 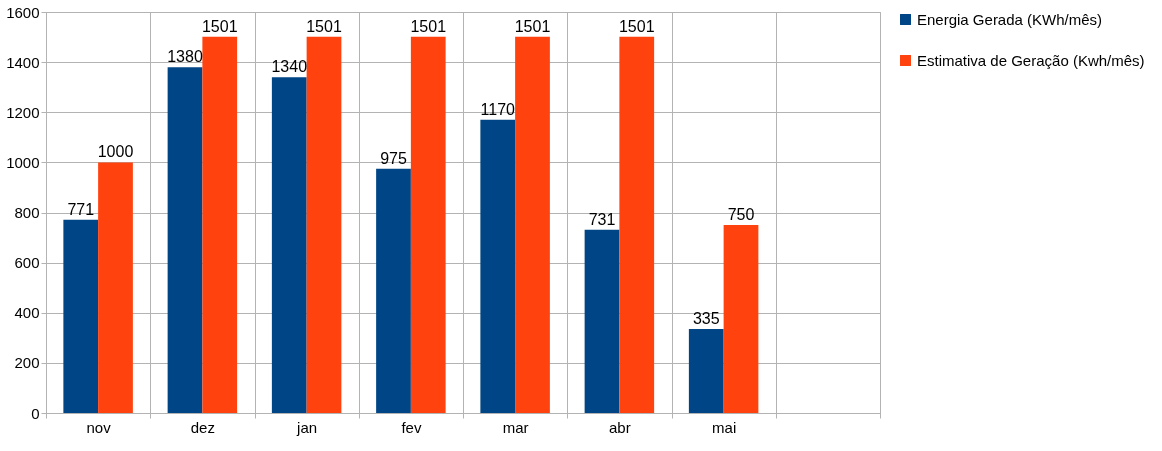 What do you see at coordinates (1010, 19) in the screenshot?
I see `legend-label: Energia Gerada (KWh/mês)` at bounding box center [1010, 19].